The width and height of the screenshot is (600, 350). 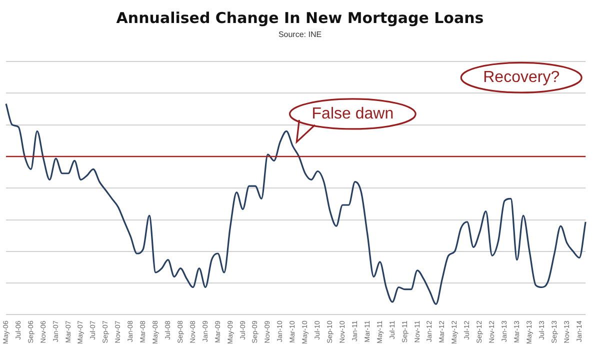 I want to click on text: Recovery?, so click(x=521, y=77).